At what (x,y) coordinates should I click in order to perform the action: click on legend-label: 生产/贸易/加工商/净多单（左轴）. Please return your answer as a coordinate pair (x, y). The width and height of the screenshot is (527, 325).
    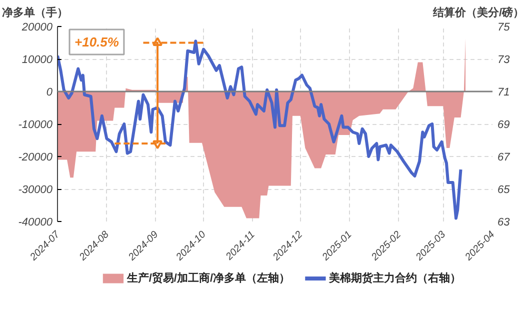
    Looking at the image, I should click on (208, 278).